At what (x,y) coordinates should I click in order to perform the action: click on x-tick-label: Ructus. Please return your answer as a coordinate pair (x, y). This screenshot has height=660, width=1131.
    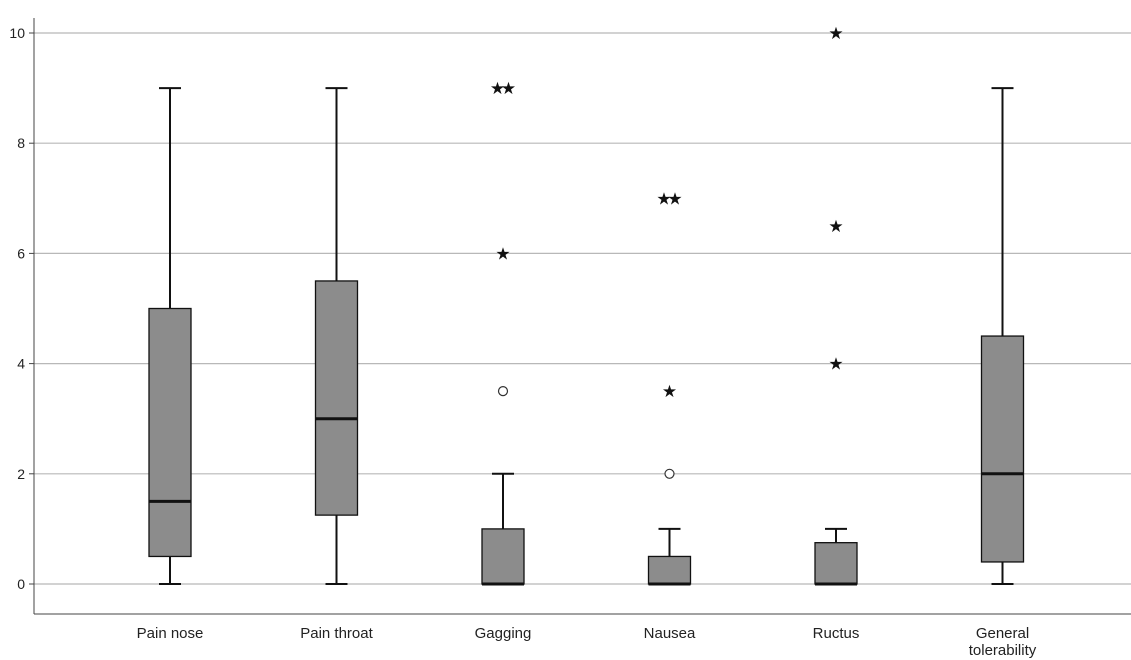
    Looking at the image, I should click on (836, 633).